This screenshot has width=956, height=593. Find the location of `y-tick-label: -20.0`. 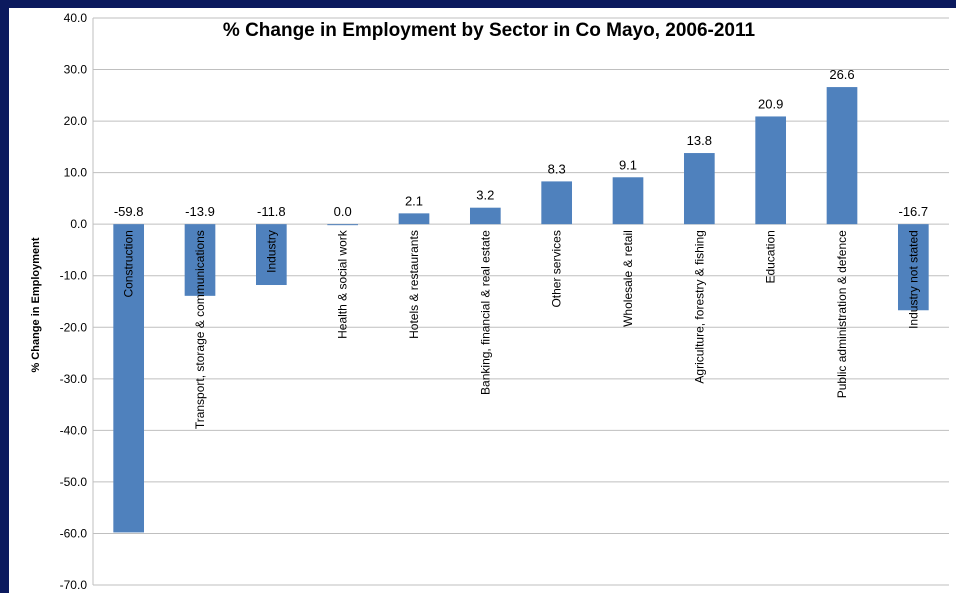

y-tick-label: -20.0 is located at coordinates (74, 327).